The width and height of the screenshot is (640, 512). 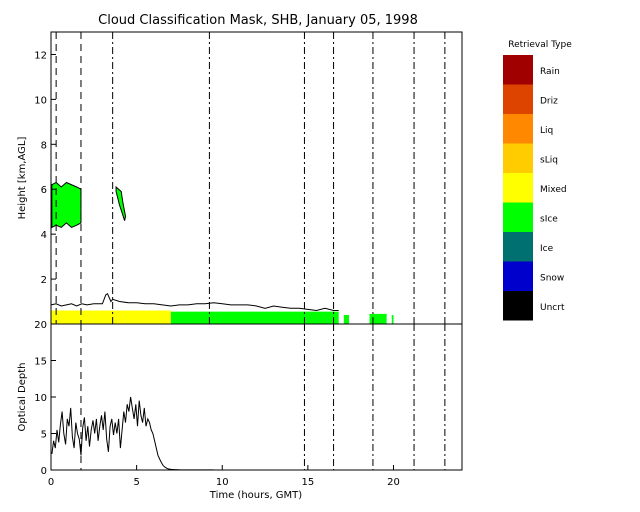 I want to click on xtick-label-0: 0, so click(x=51, y=482).